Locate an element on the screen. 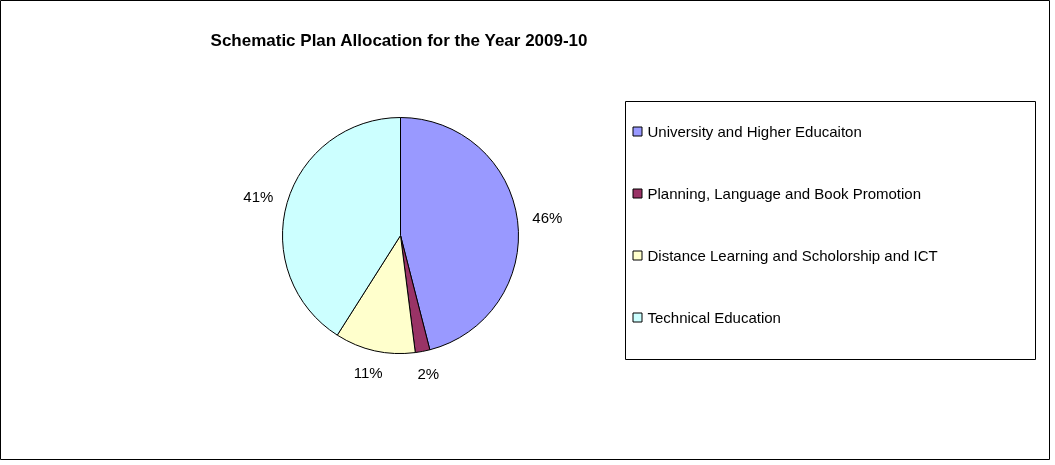 Image resolution: width=1055 pixels, height=465 pixels. data-label: 11% is located at coordinates (368, 372).